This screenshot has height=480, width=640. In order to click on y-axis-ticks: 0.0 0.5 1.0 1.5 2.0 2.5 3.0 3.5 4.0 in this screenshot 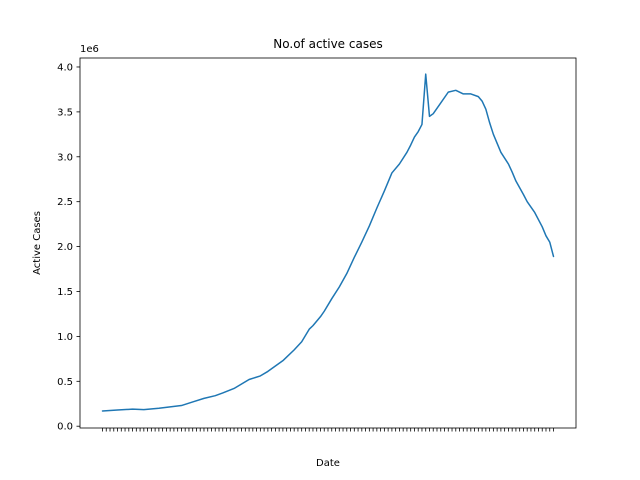, I will do `click(68, 247)`.